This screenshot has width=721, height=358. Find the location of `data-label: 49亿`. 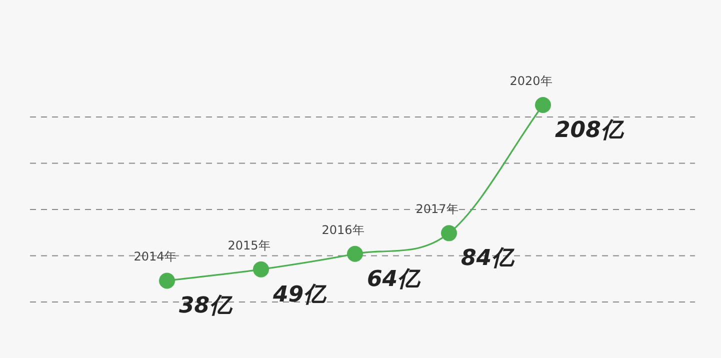

data-label: 49亿 is located at coordinates (300, 295).